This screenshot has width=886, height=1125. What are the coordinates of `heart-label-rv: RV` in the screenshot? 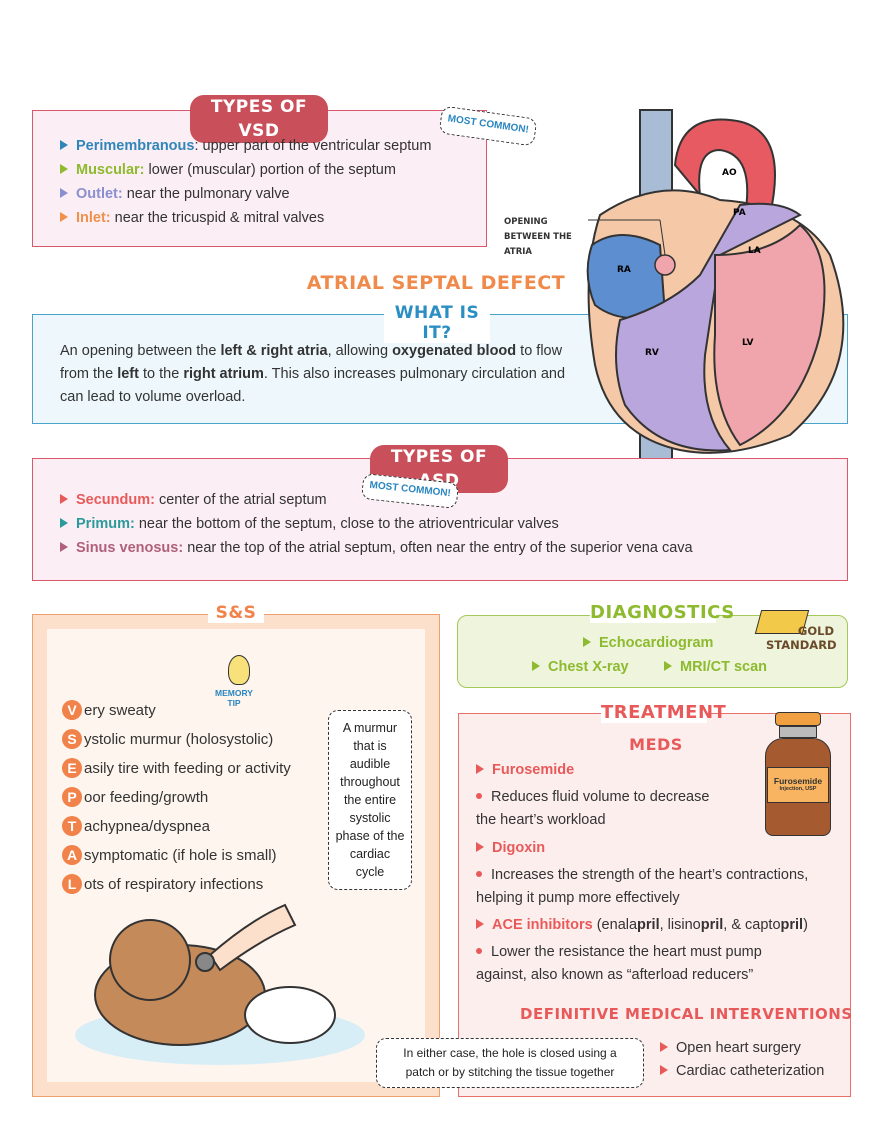 It's located at (652, 353).